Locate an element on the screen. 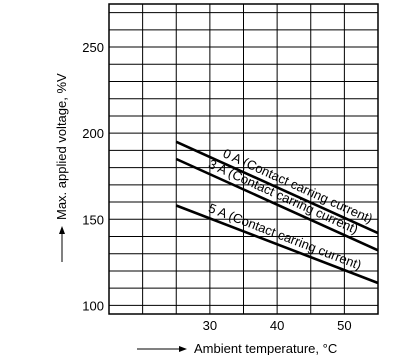 The image size is (409, 355). y-tick-label: 150 is located at coordinates (93, 219).